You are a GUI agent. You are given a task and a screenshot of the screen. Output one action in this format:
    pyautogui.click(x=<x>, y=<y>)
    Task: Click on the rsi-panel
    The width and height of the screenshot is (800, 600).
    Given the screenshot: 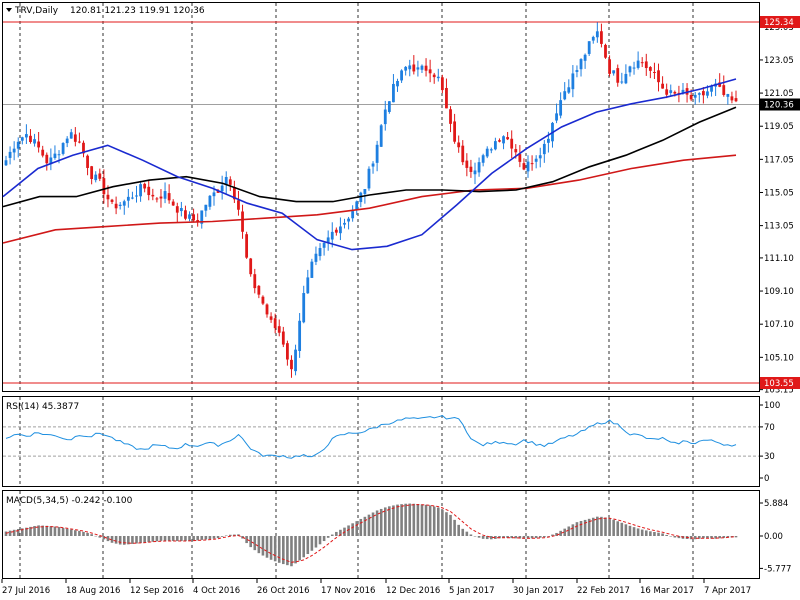 What is the action you would take?
    pyautogui.click(x=381, y=441)
    